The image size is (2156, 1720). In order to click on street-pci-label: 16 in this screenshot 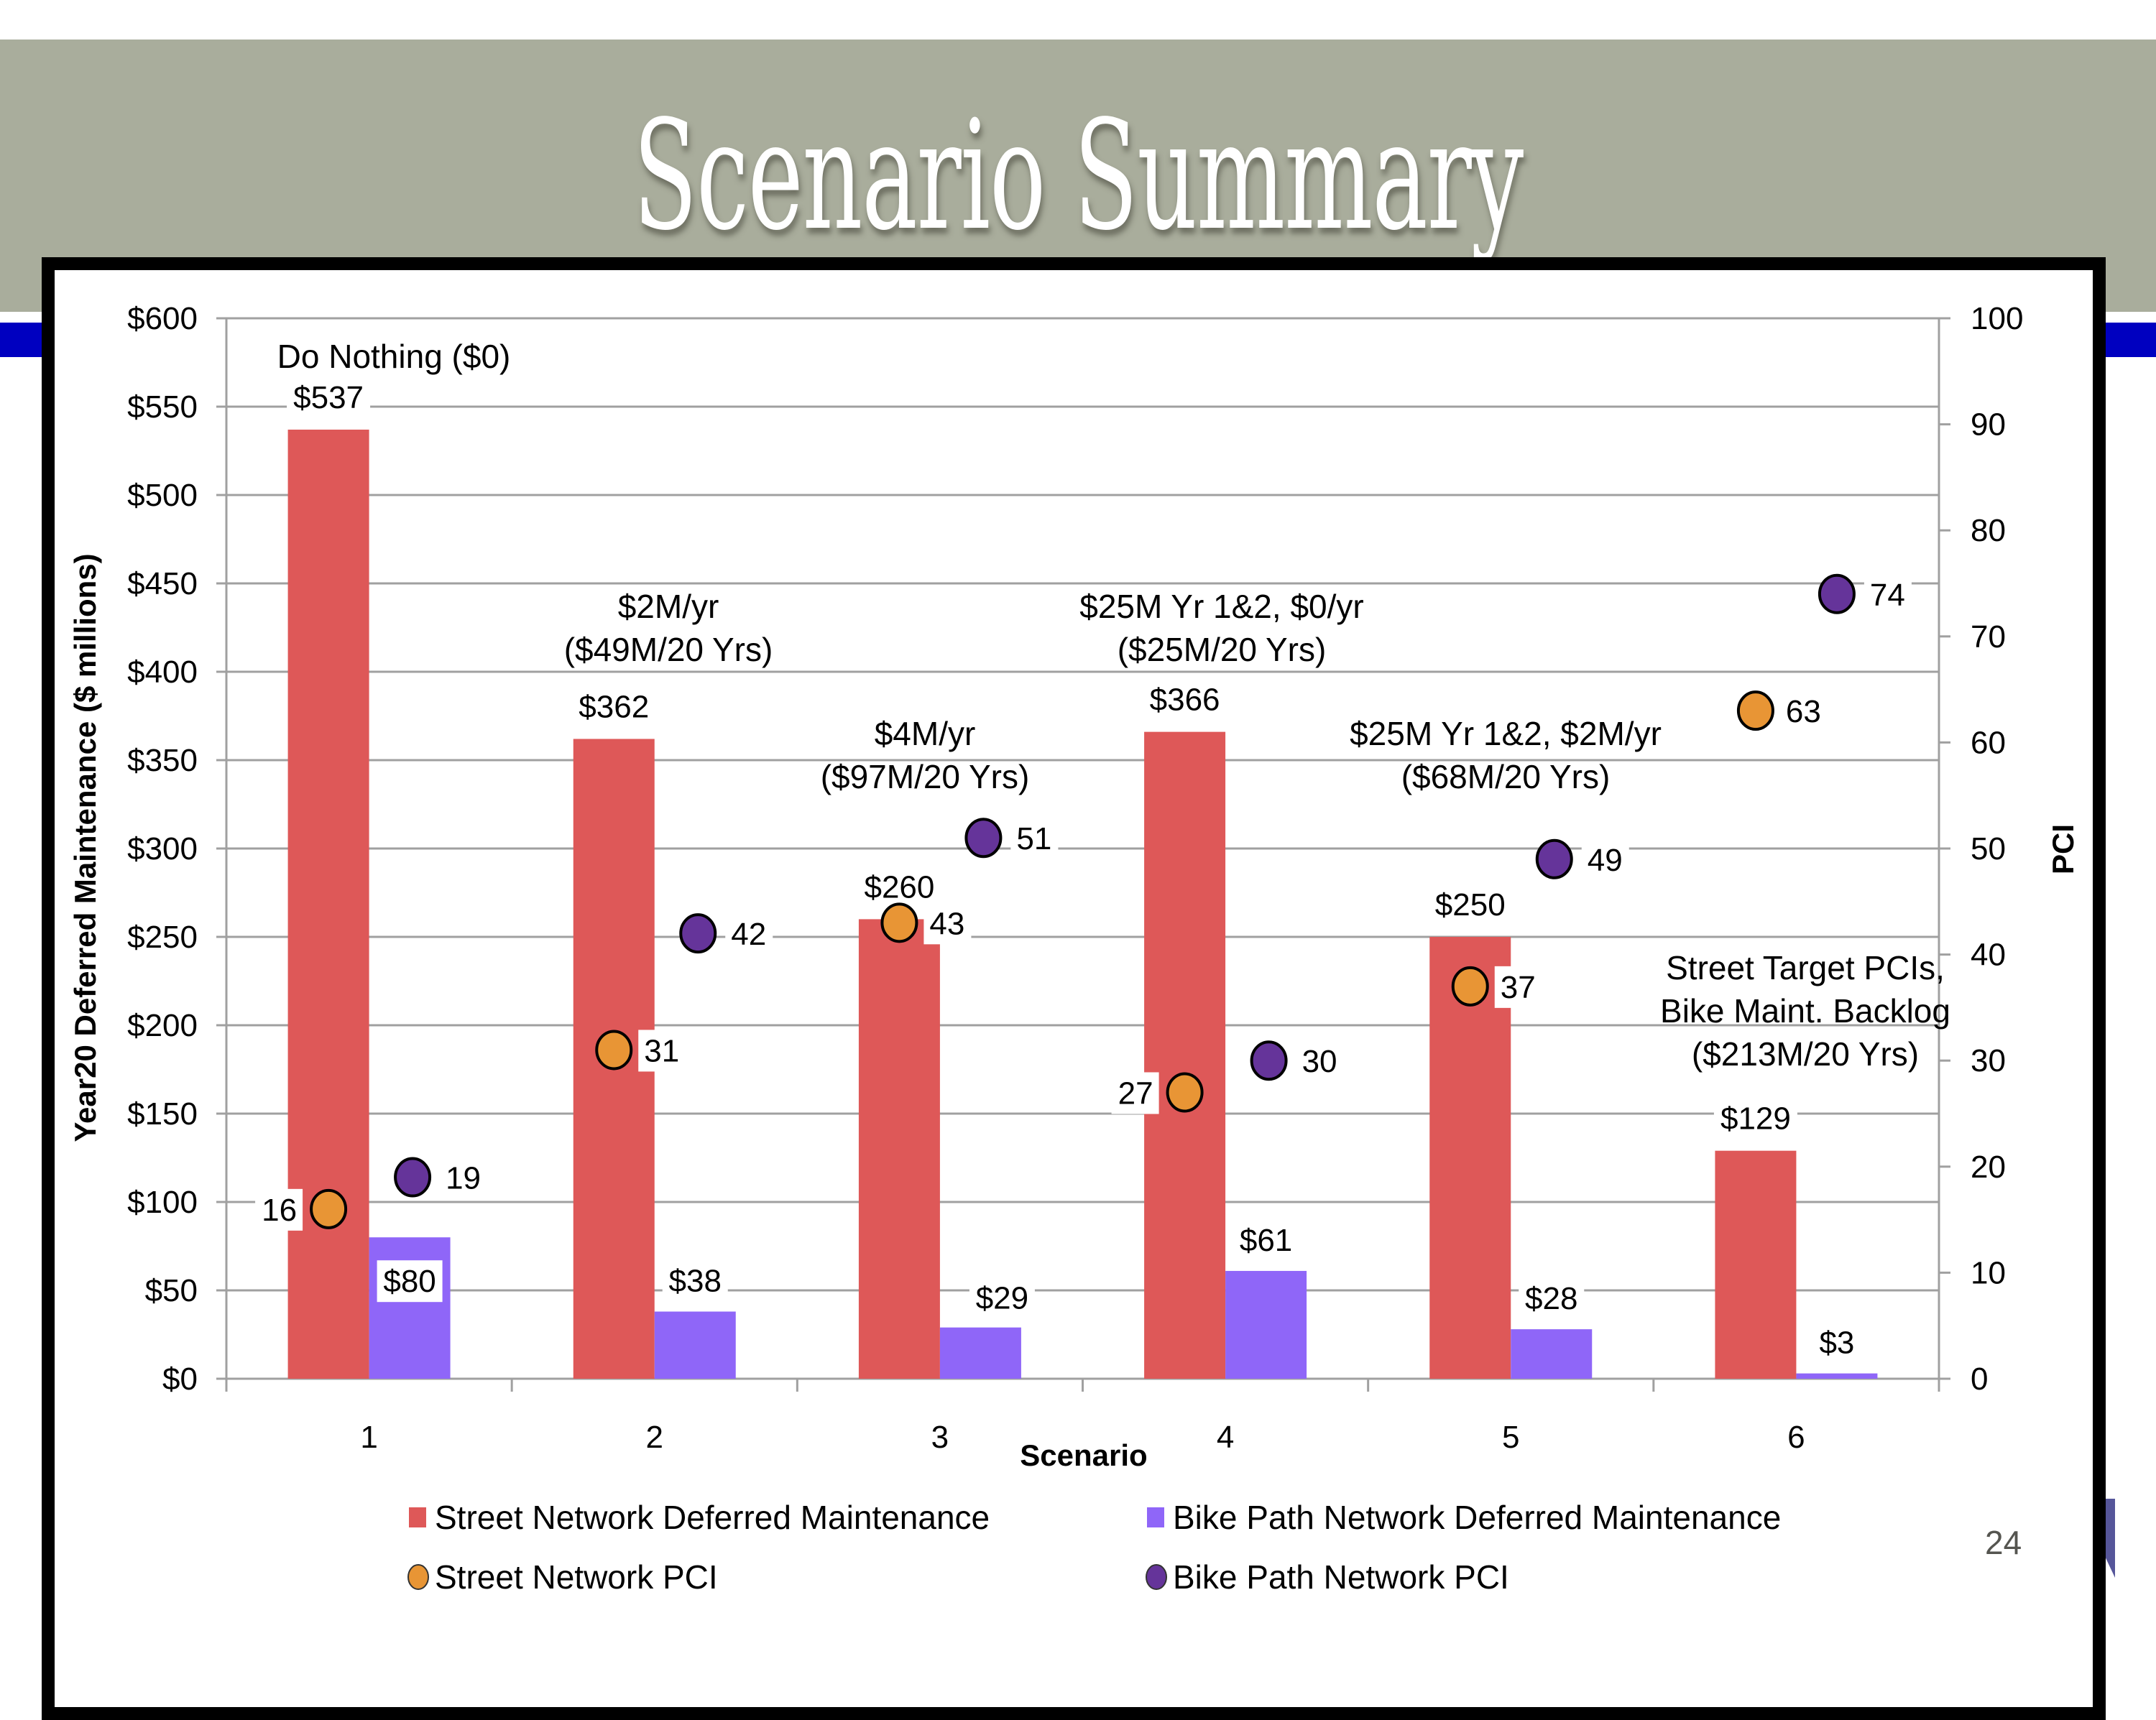, I will do `click(279, 1210)`.